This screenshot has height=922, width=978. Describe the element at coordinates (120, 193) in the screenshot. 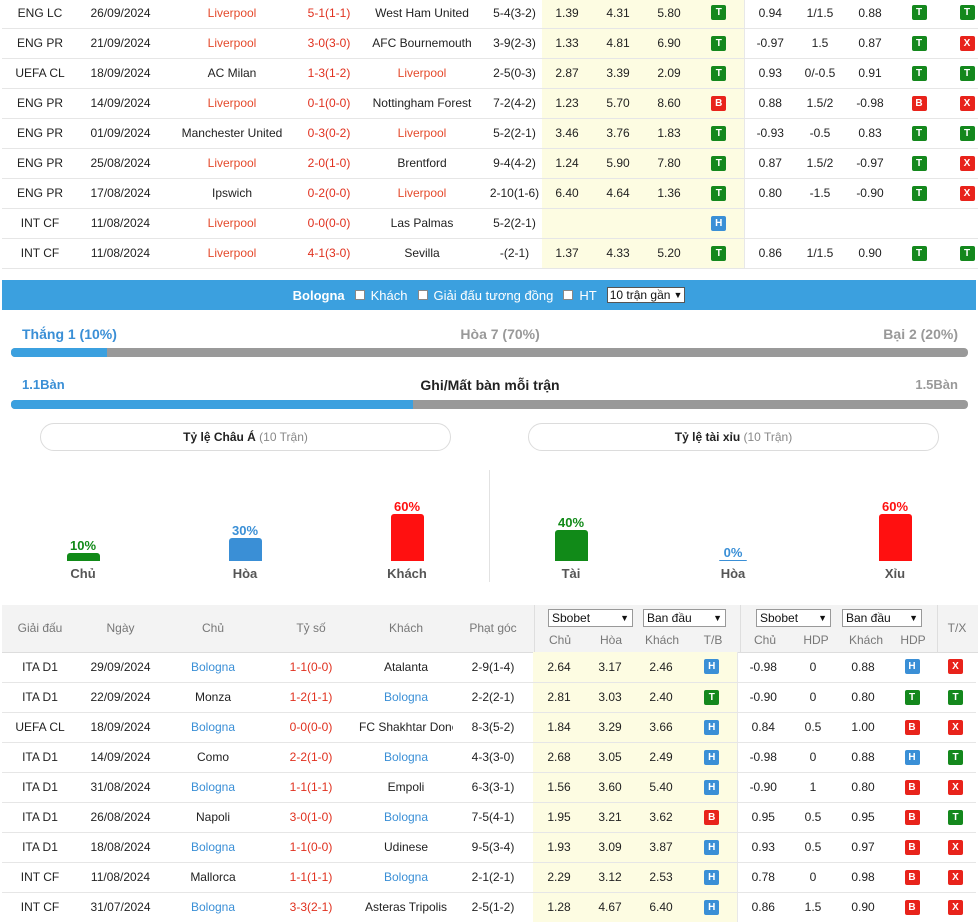

I see `date-cell: 17/08/2024` at that location.